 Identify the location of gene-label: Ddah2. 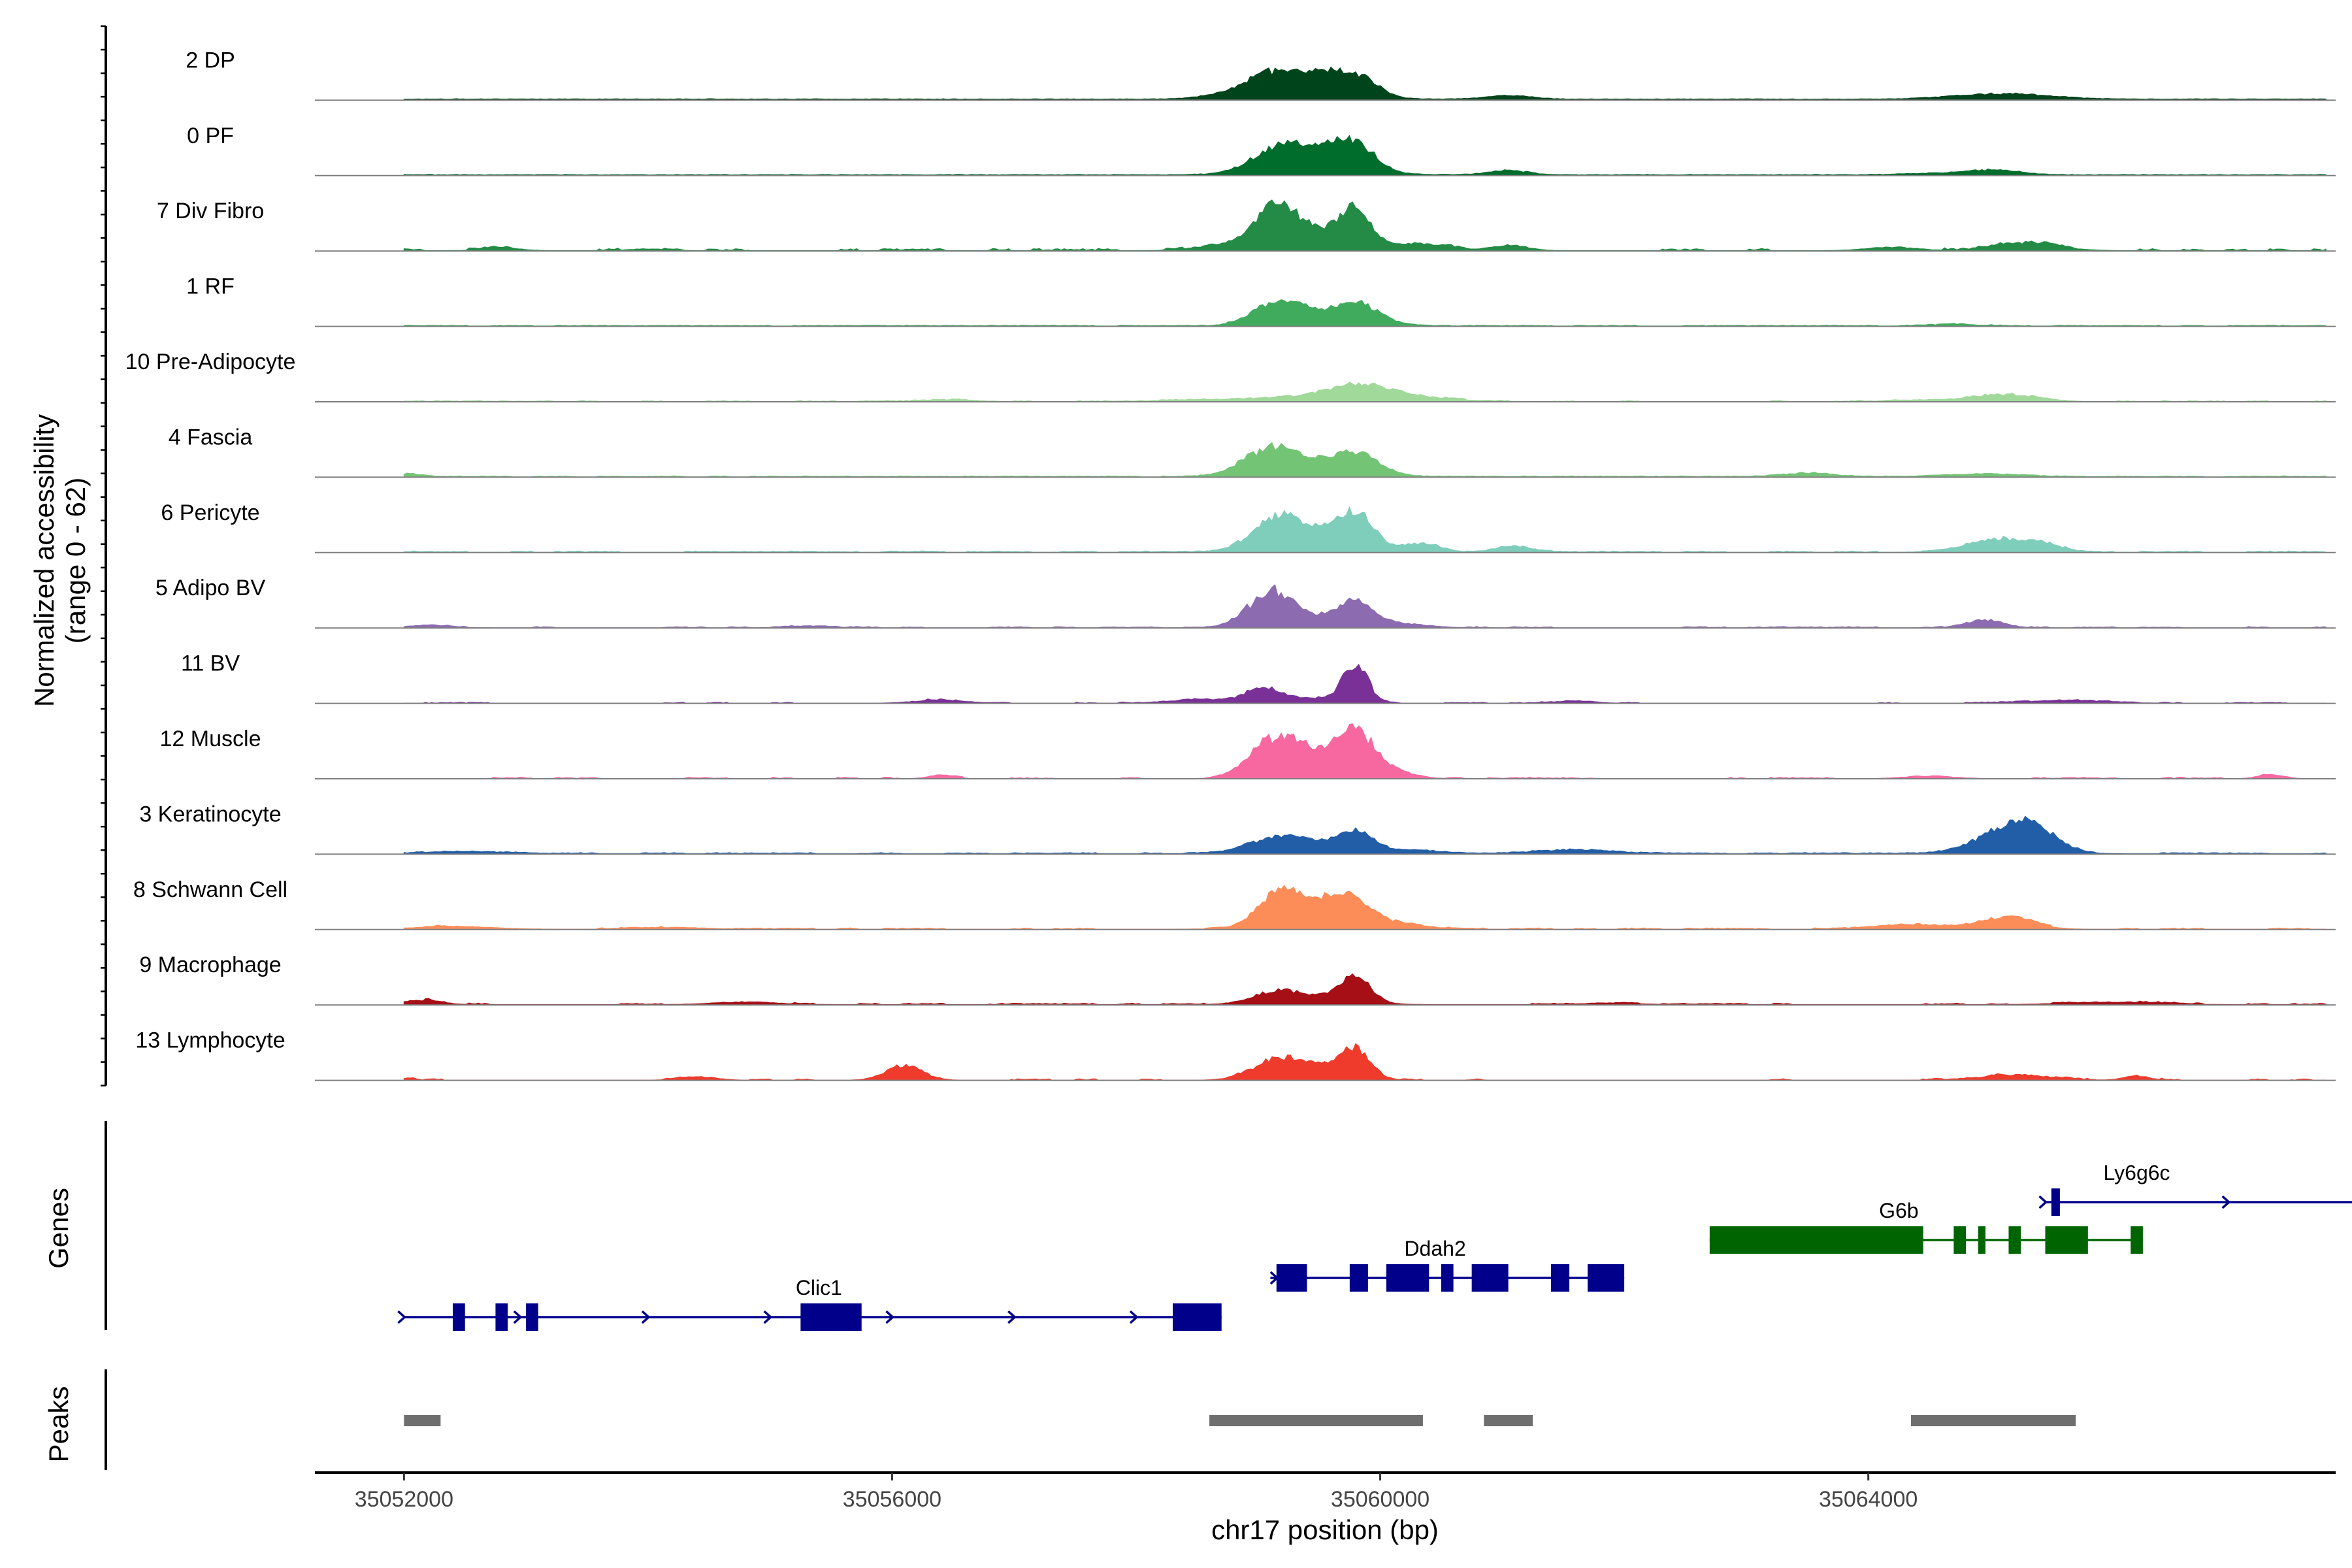
(1434, 1248).